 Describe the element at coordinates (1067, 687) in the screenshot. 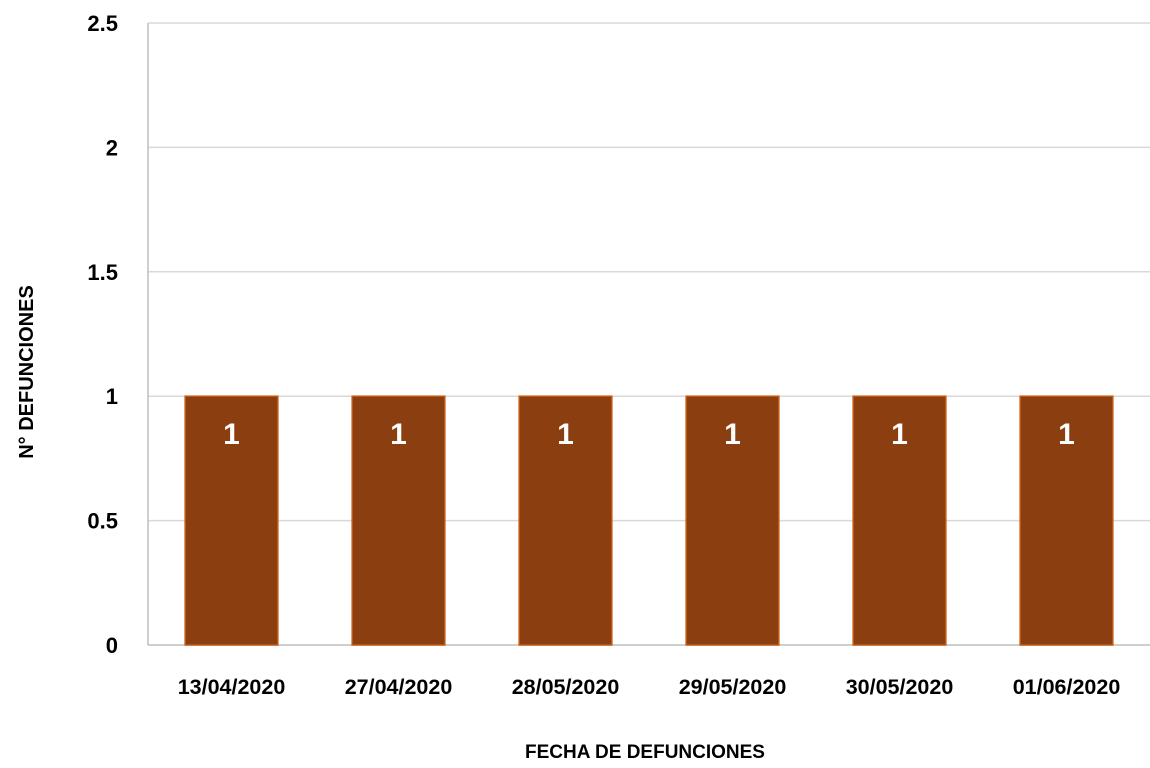

I see `x-tick-label: 01/06/2020` at that location.